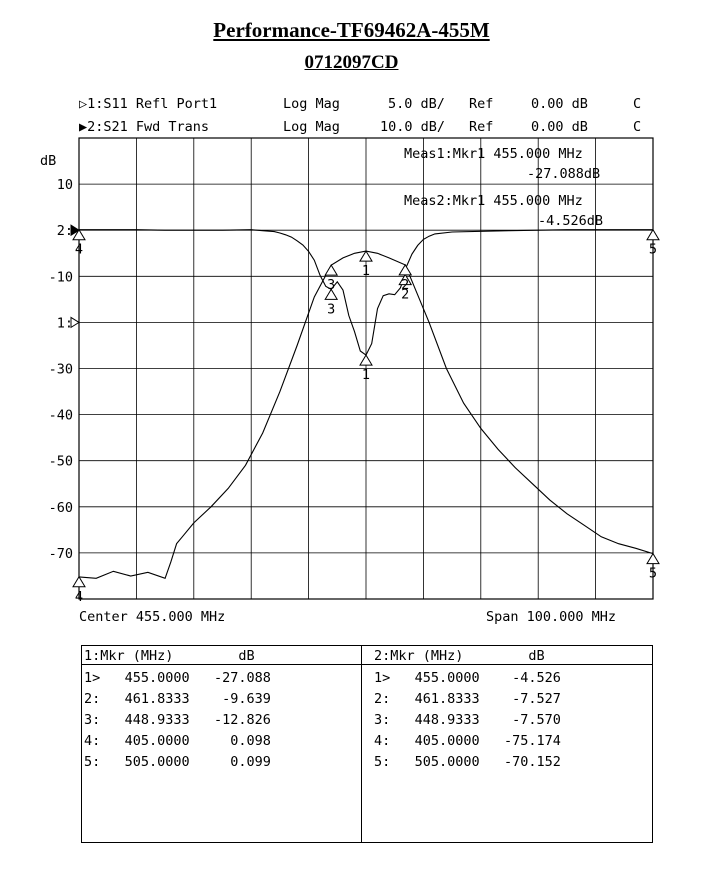 This screenshot has width=703, height=878. I want to click on table2-row: 4: 405.0000 -75.174, so click(467, 741).